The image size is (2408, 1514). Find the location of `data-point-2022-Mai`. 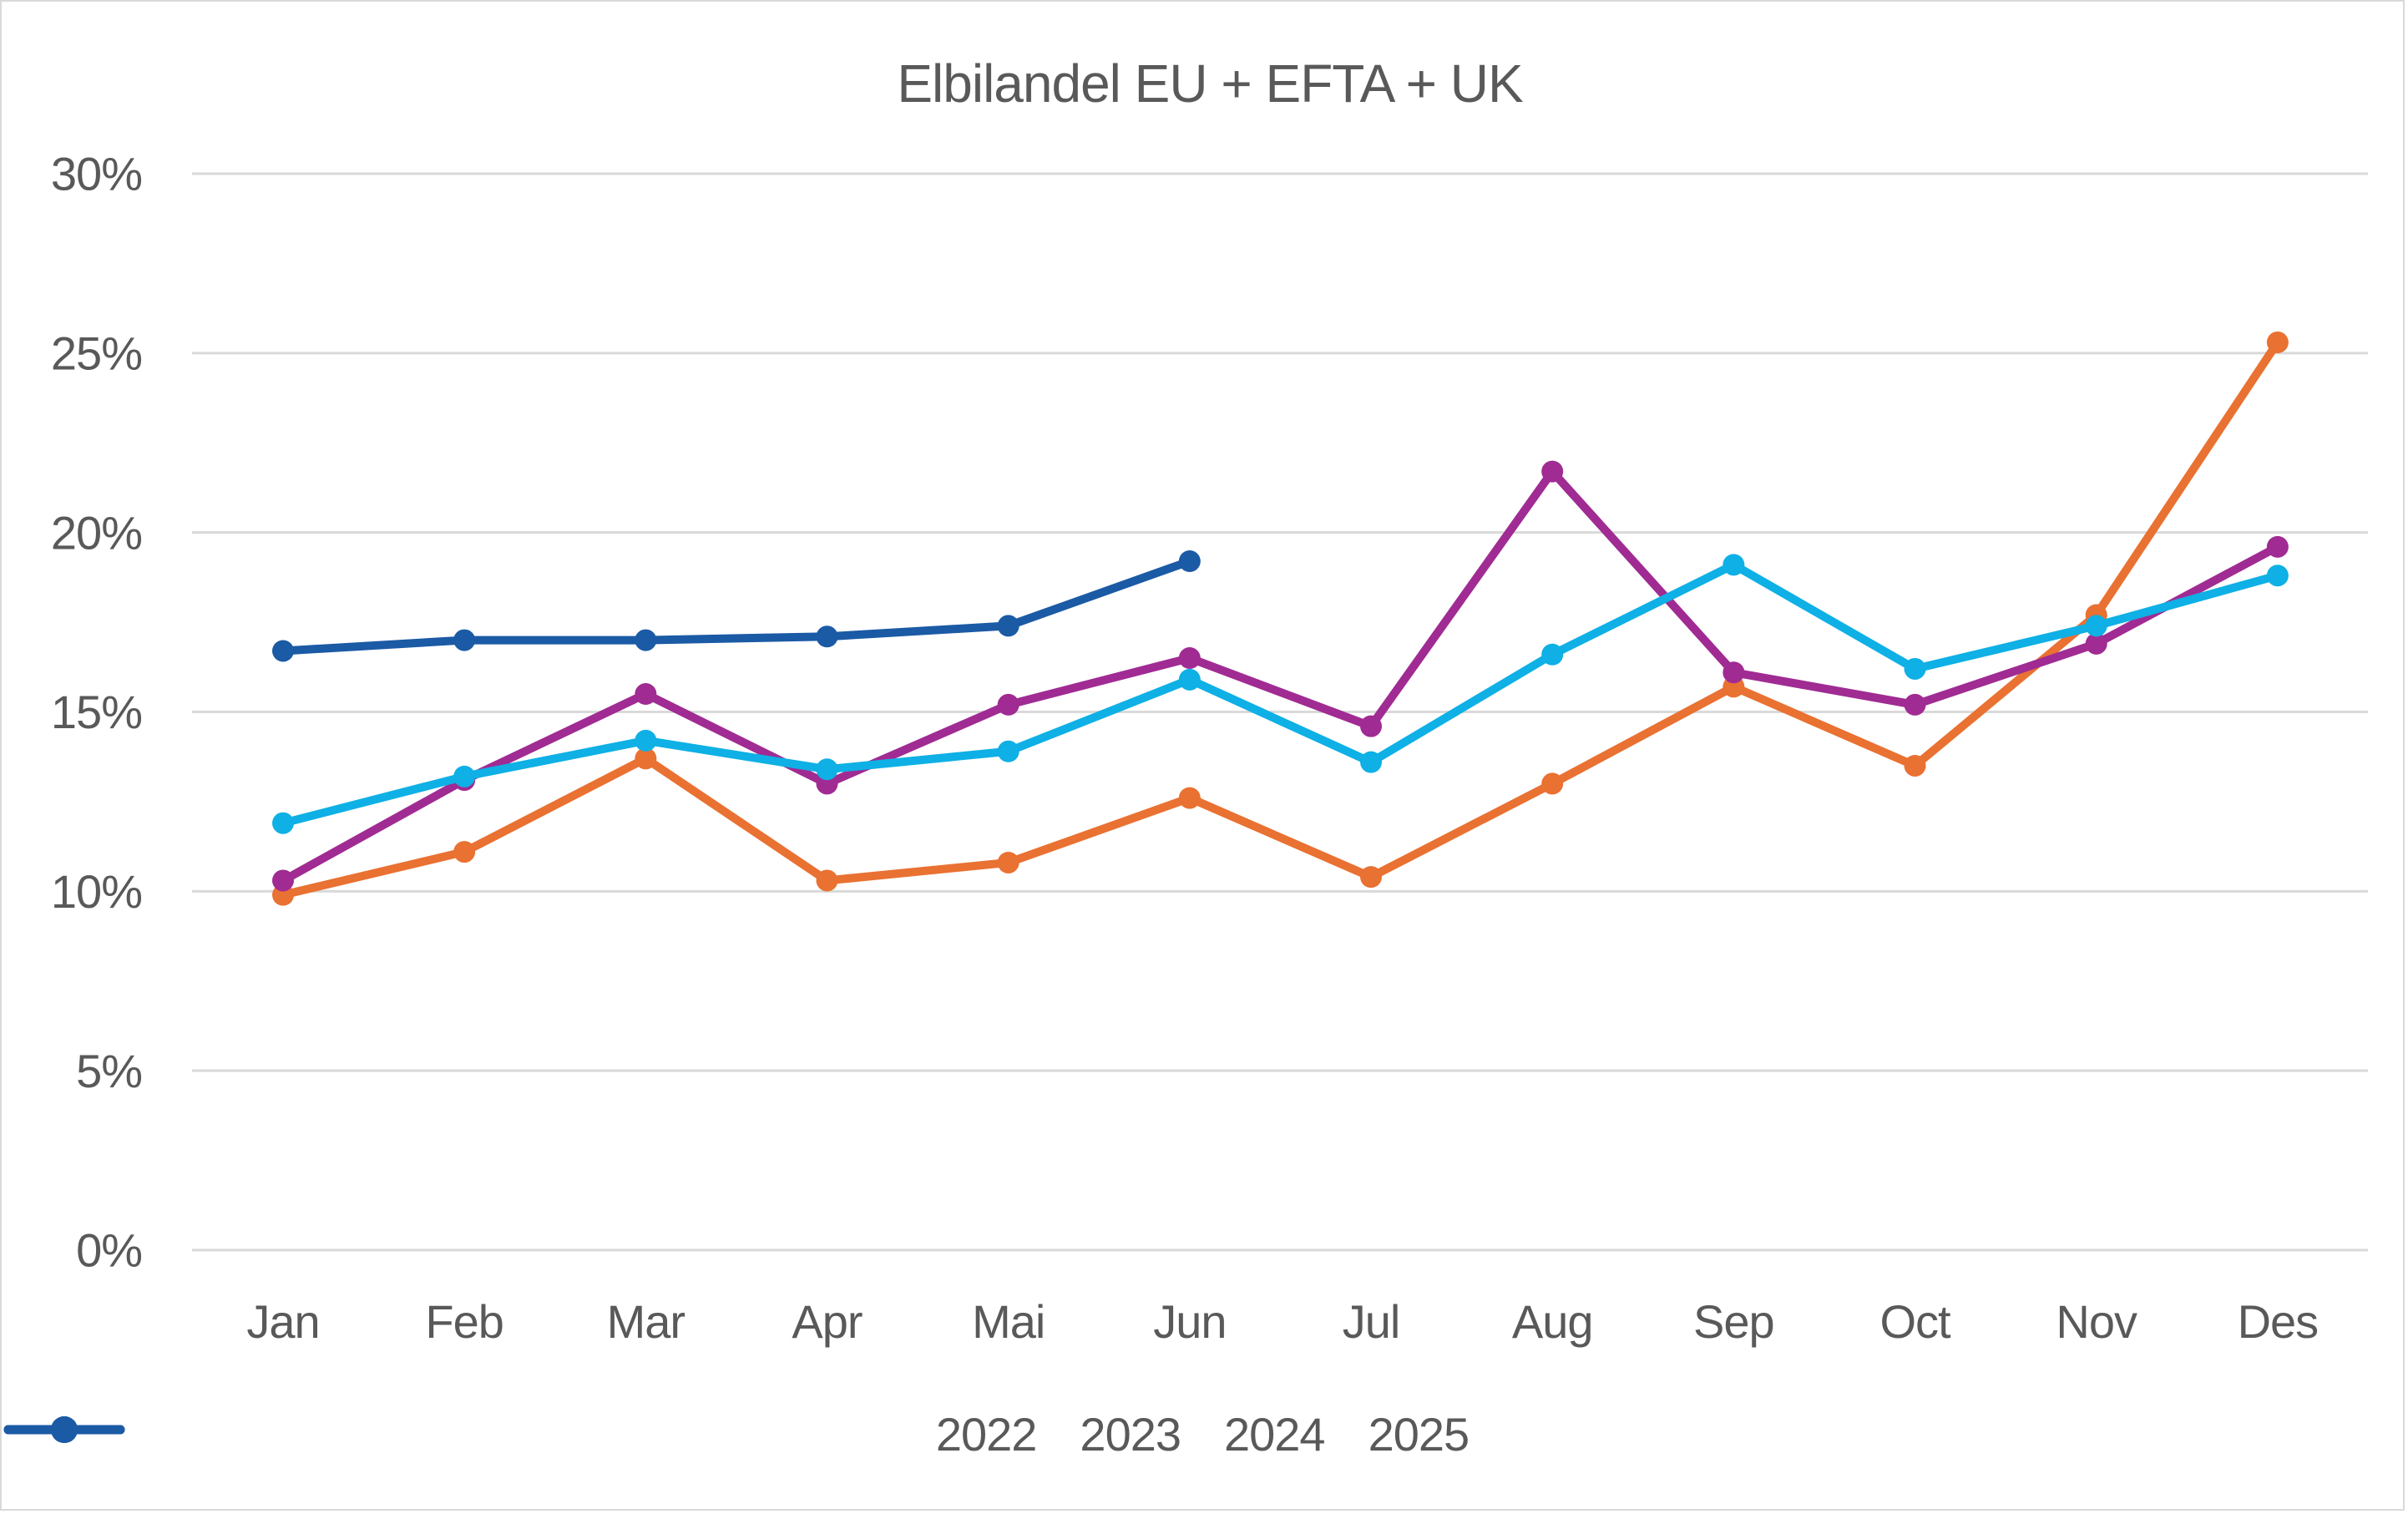

data-point-2022-Mai is located at coordinates (1008, 862).